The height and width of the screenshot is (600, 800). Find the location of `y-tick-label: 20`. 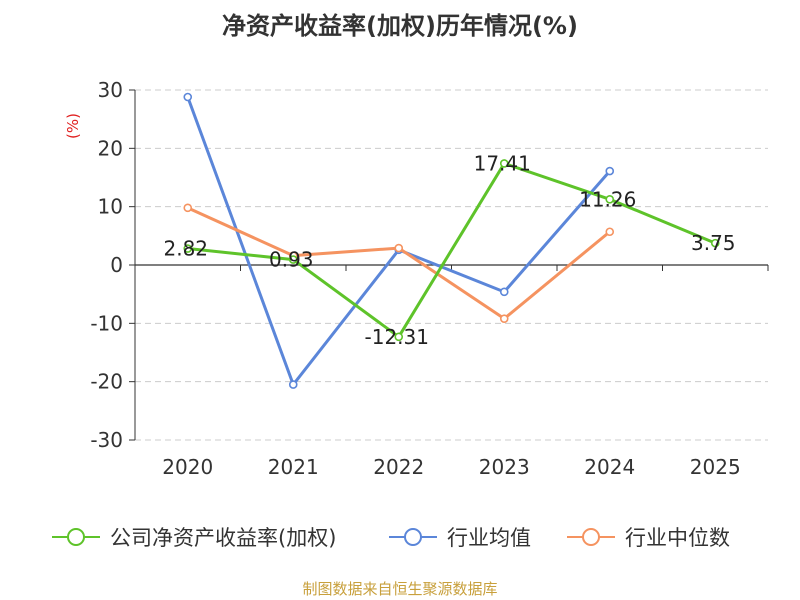

y-tick-label: 20 is located at coordinates (110, 148).